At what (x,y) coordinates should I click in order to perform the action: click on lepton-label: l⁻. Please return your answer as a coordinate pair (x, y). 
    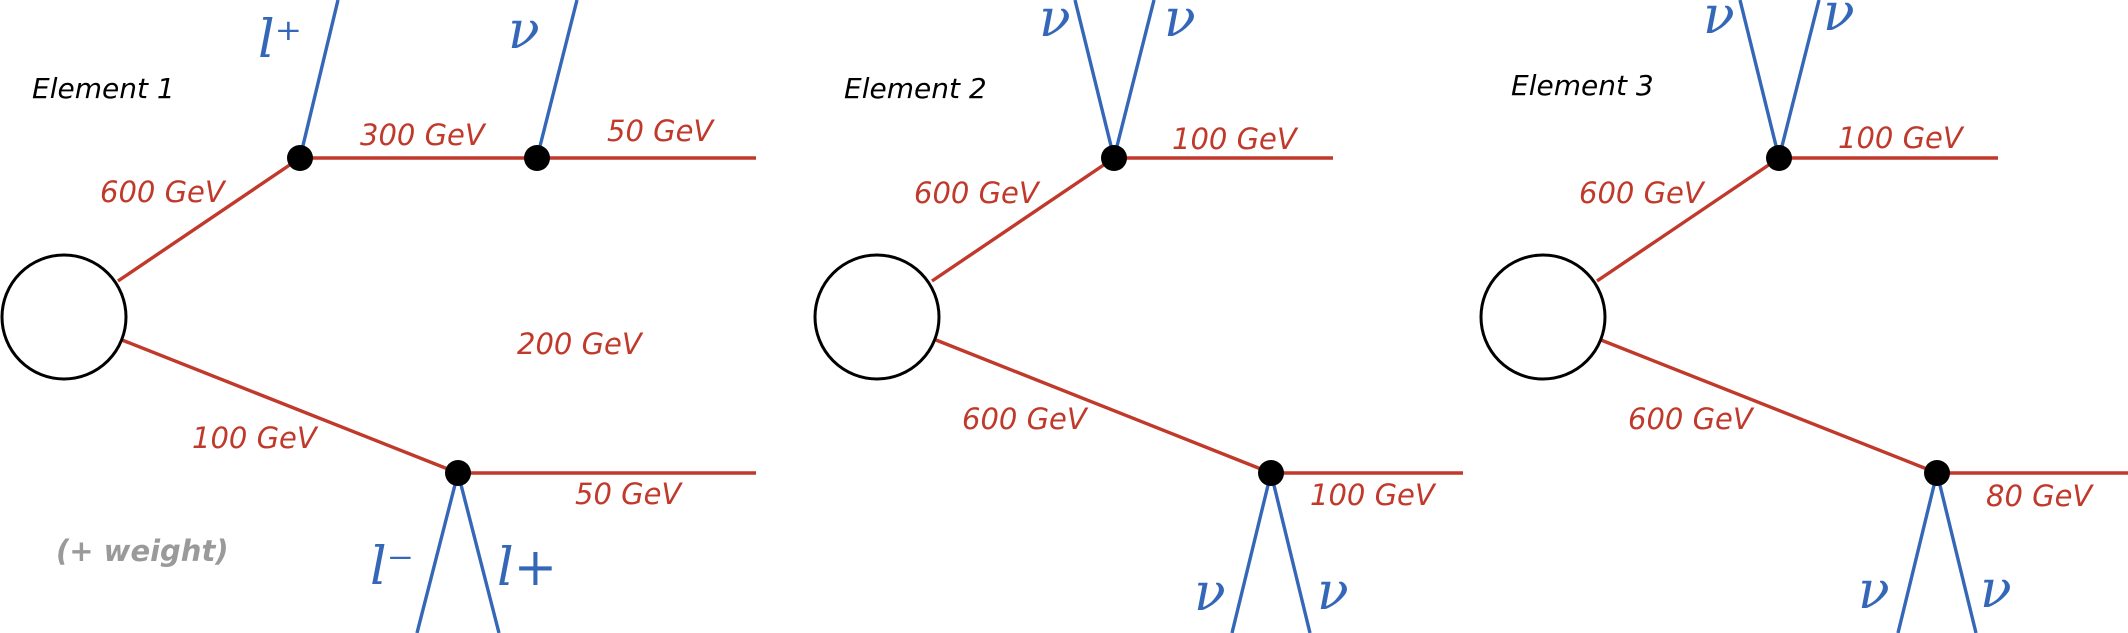
    Looking at the image, I should click on (392, 567).